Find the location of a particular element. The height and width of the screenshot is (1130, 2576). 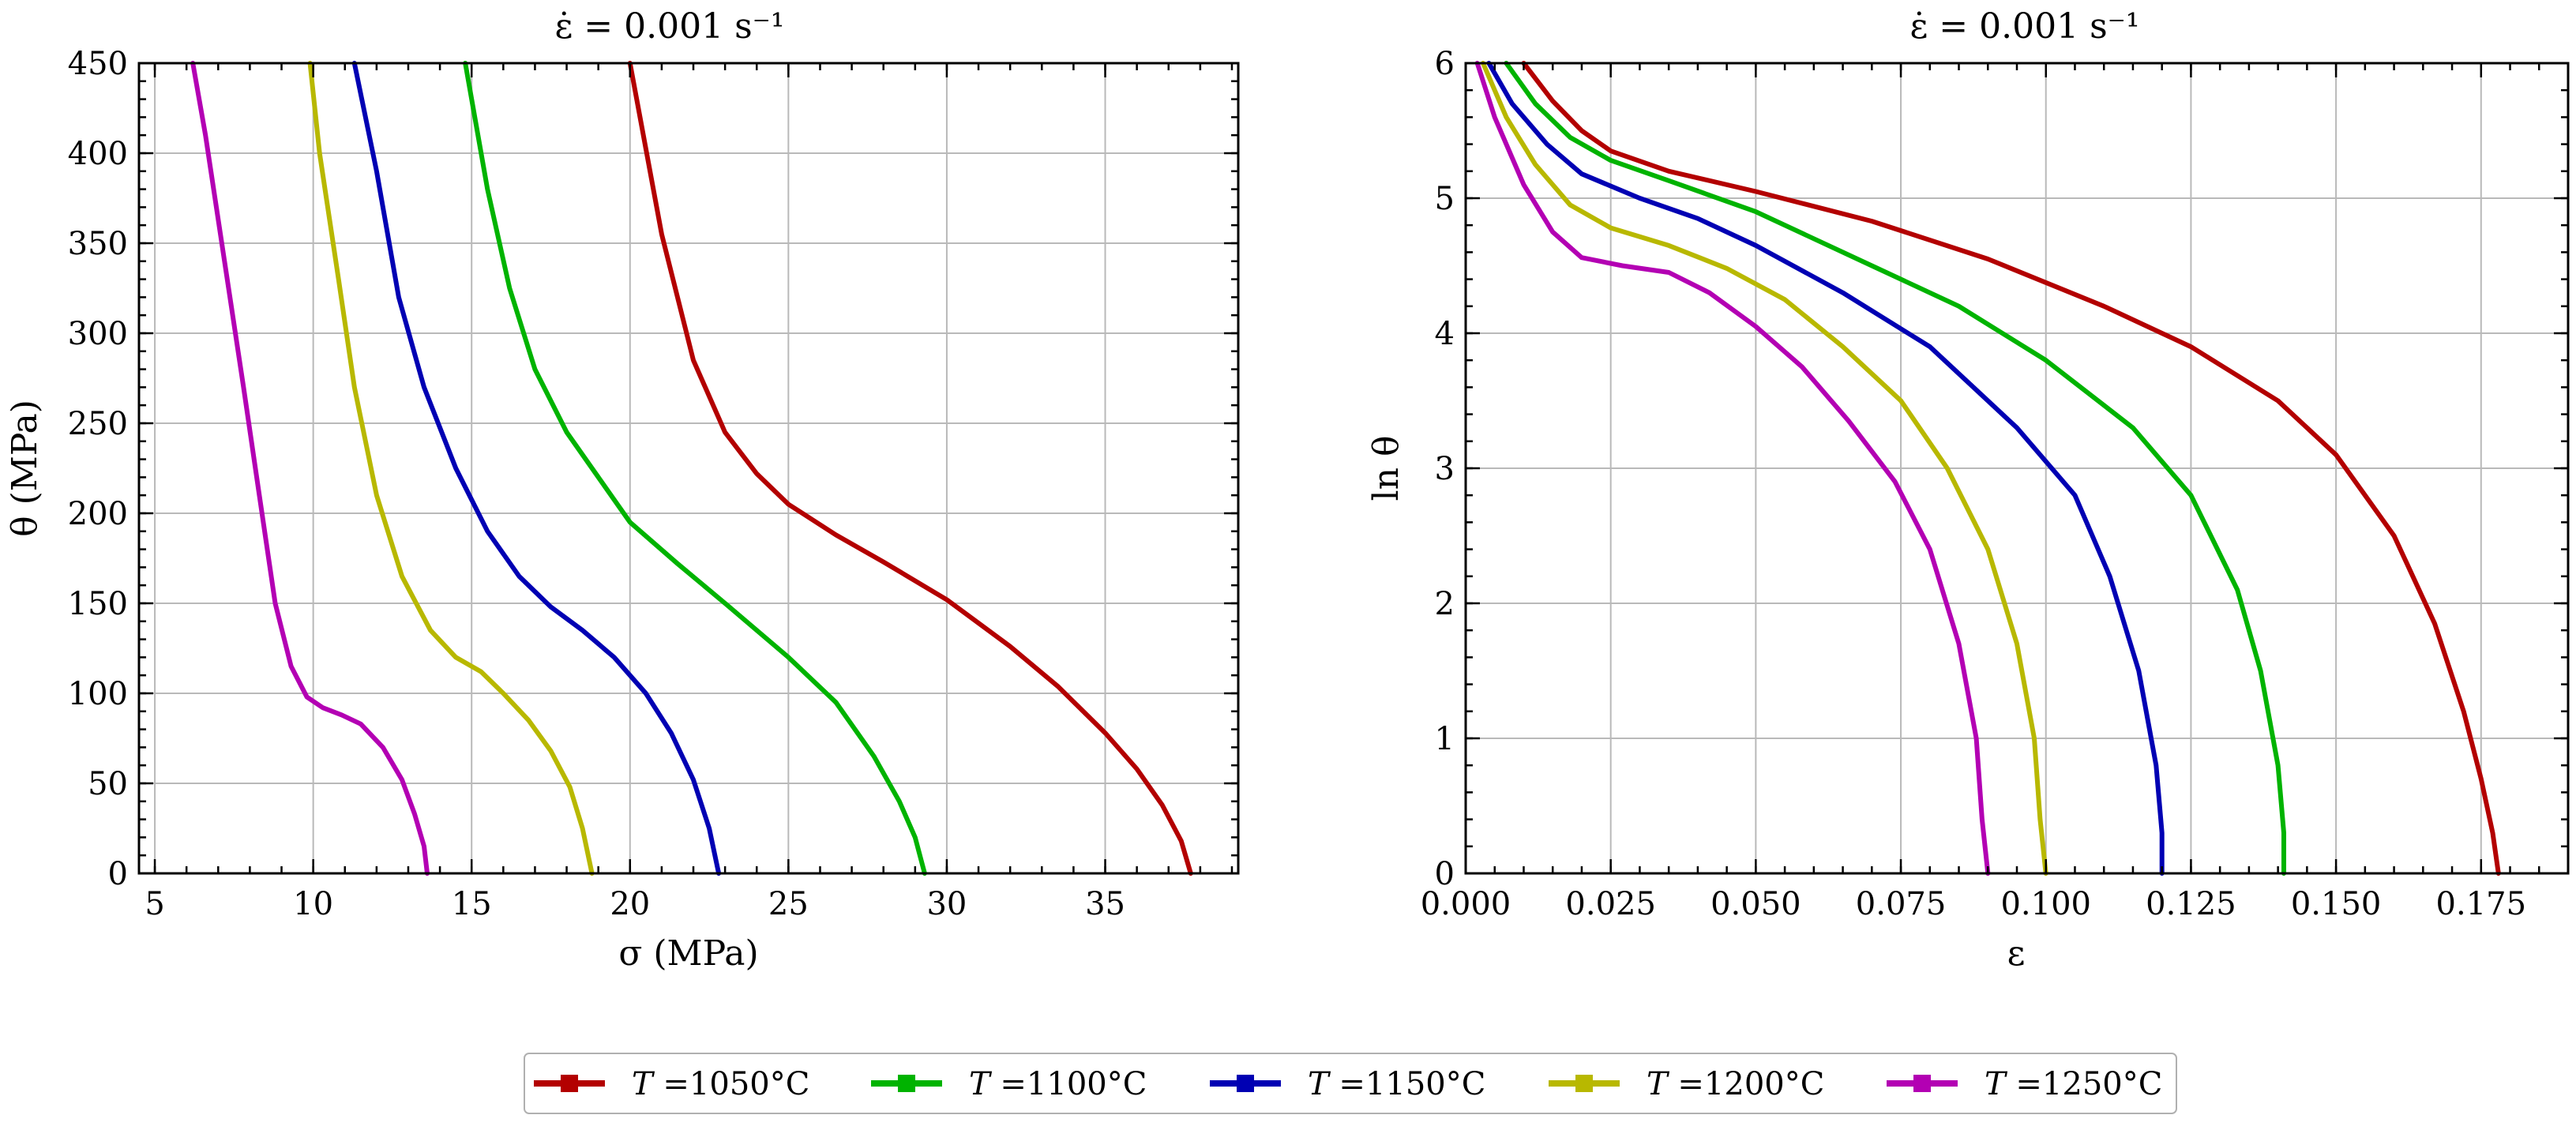

legend-label: T =1250°C is located at coordinates (2073, 1084).